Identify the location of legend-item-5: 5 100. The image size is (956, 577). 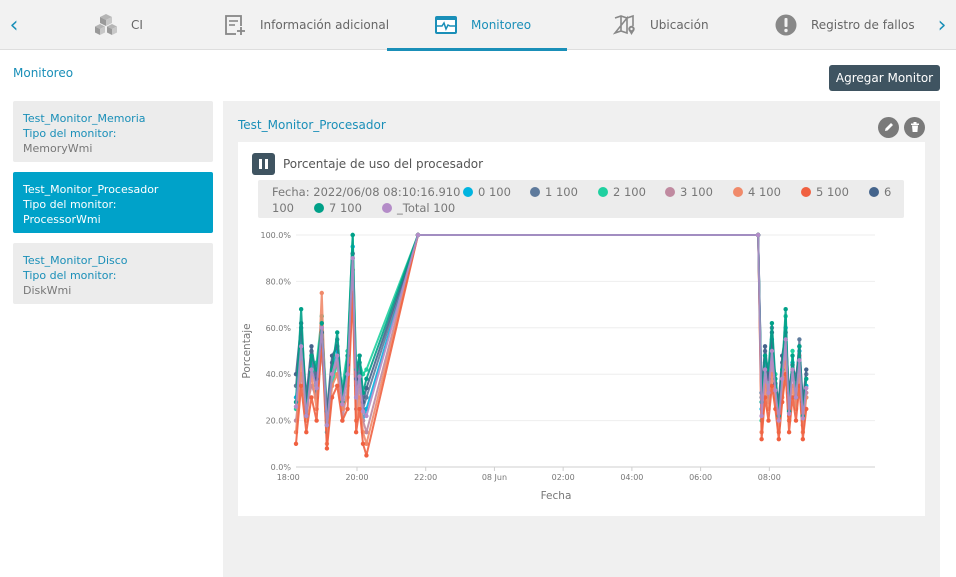
(825, 192).